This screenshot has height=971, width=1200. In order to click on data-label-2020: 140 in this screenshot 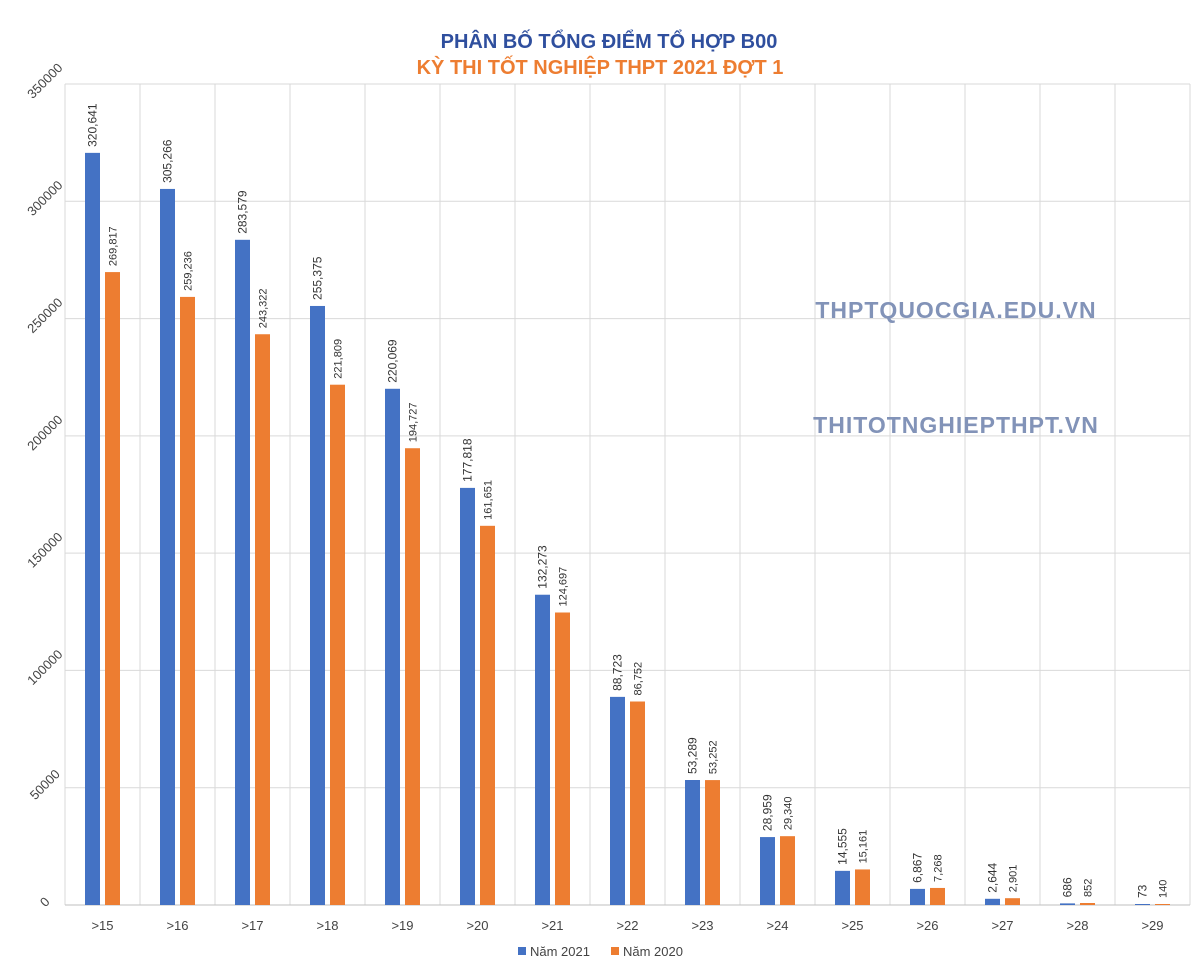, I will do `click(1164, 889)`.